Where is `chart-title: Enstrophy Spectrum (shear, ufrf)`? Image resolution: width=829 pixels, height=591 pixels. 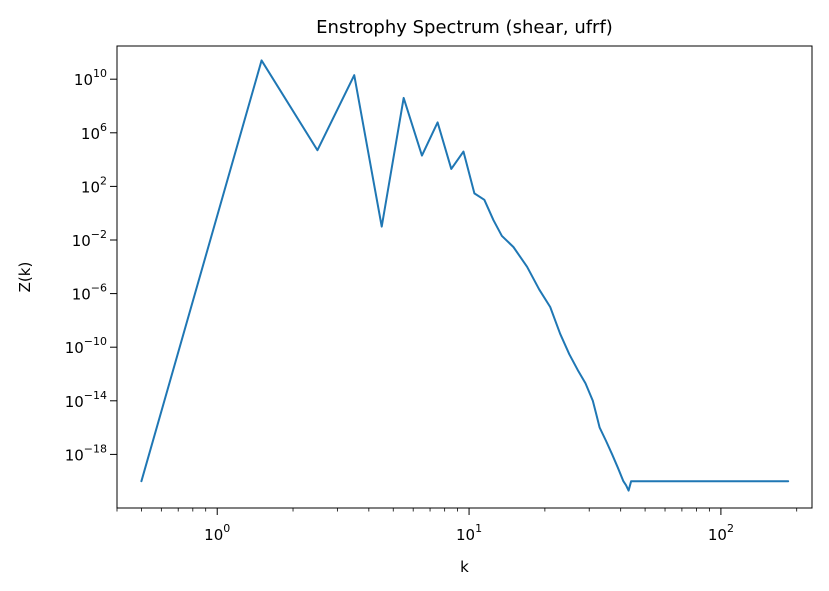
chart-title: Enstrophy Spectrum (shear, ufrf) is located at coordinates (464, 27).